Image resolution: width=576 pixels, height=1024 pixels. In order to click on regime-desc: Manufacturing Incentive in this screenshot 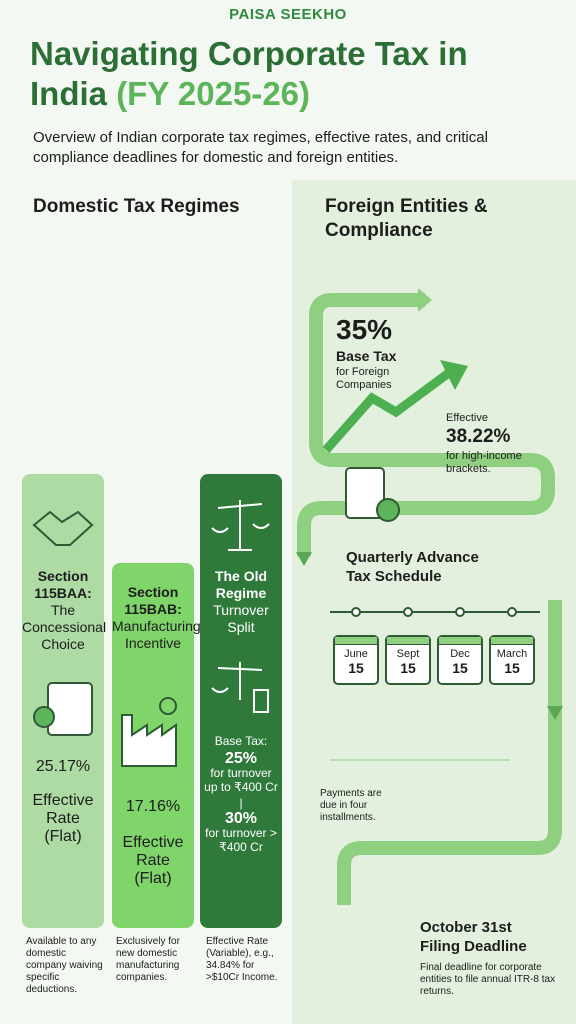, I will do `click(156, 634)`.